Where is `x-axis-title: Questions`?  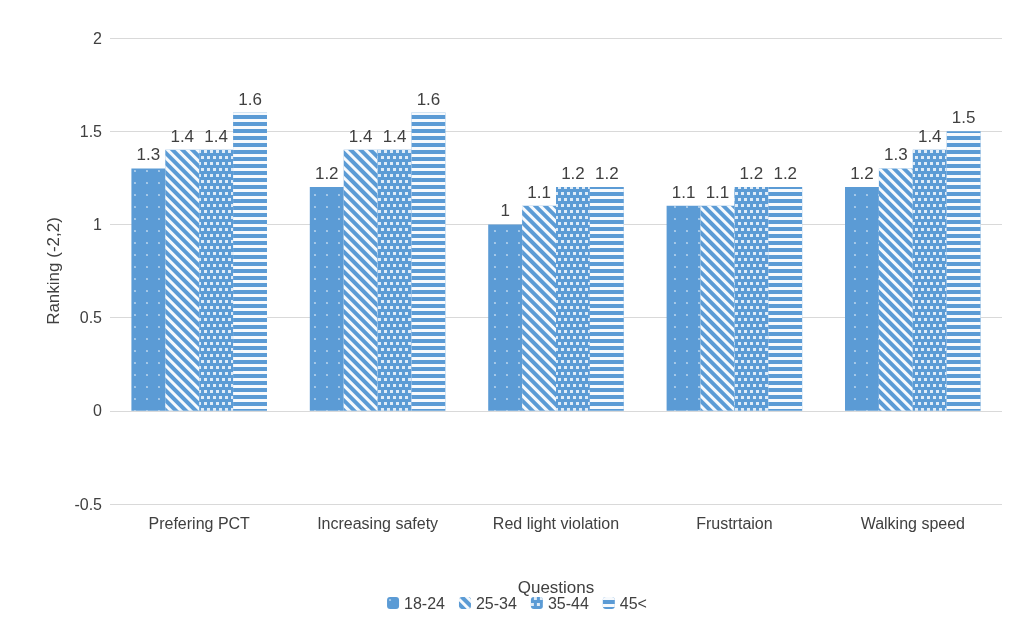
x-axis-title: Questions is located at coordinates (556, 587).